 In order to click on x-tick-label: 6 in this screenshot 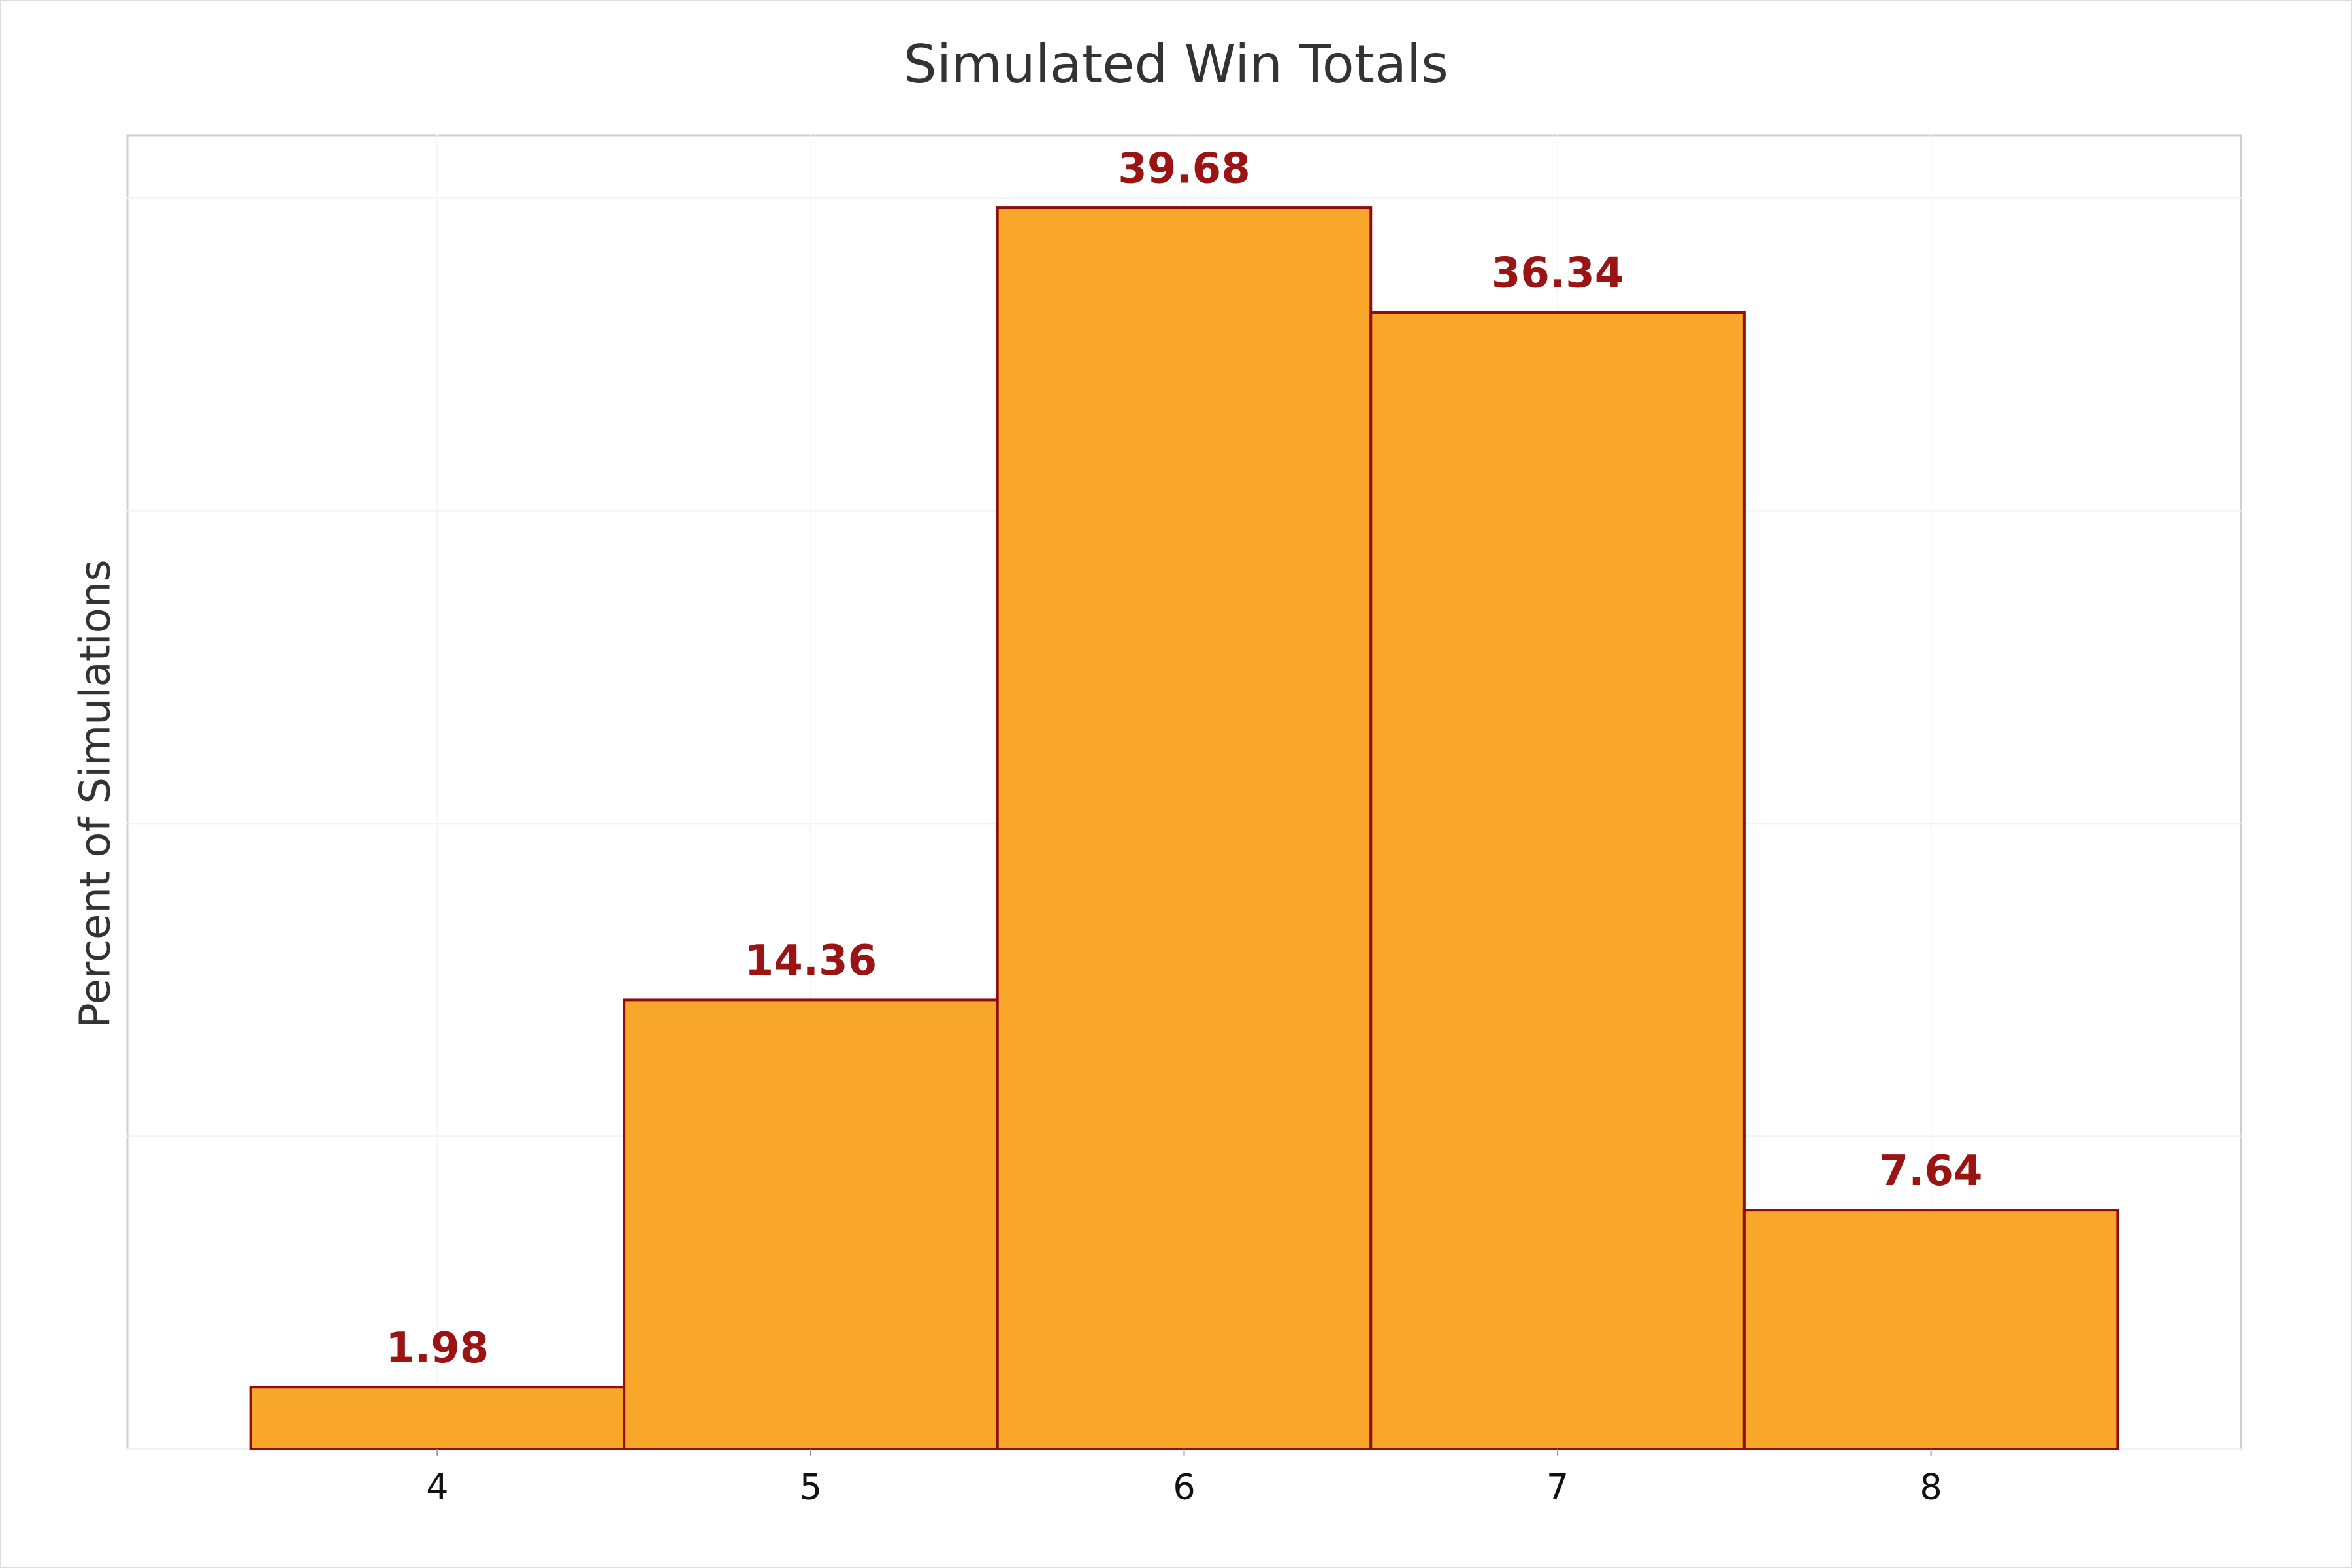, I will do `click(1184, 1487)`.